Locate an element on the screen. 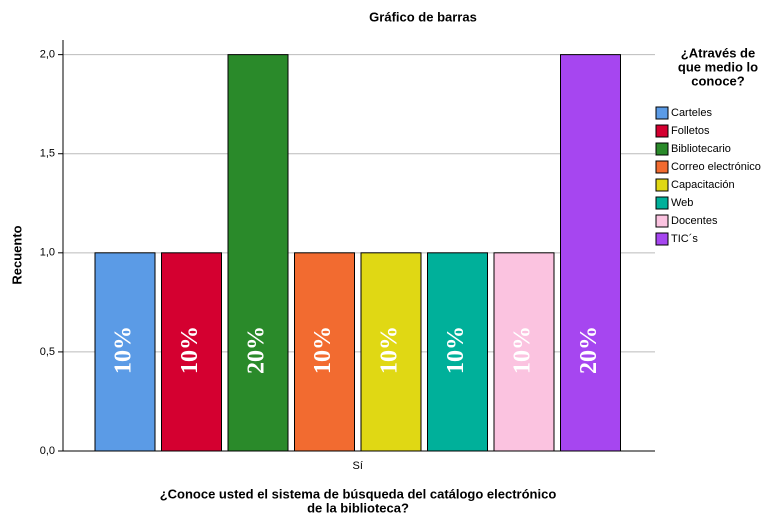 This screenshot has width=783, height=527. legend-label: TIC´s is located at coordinates (684, 239).